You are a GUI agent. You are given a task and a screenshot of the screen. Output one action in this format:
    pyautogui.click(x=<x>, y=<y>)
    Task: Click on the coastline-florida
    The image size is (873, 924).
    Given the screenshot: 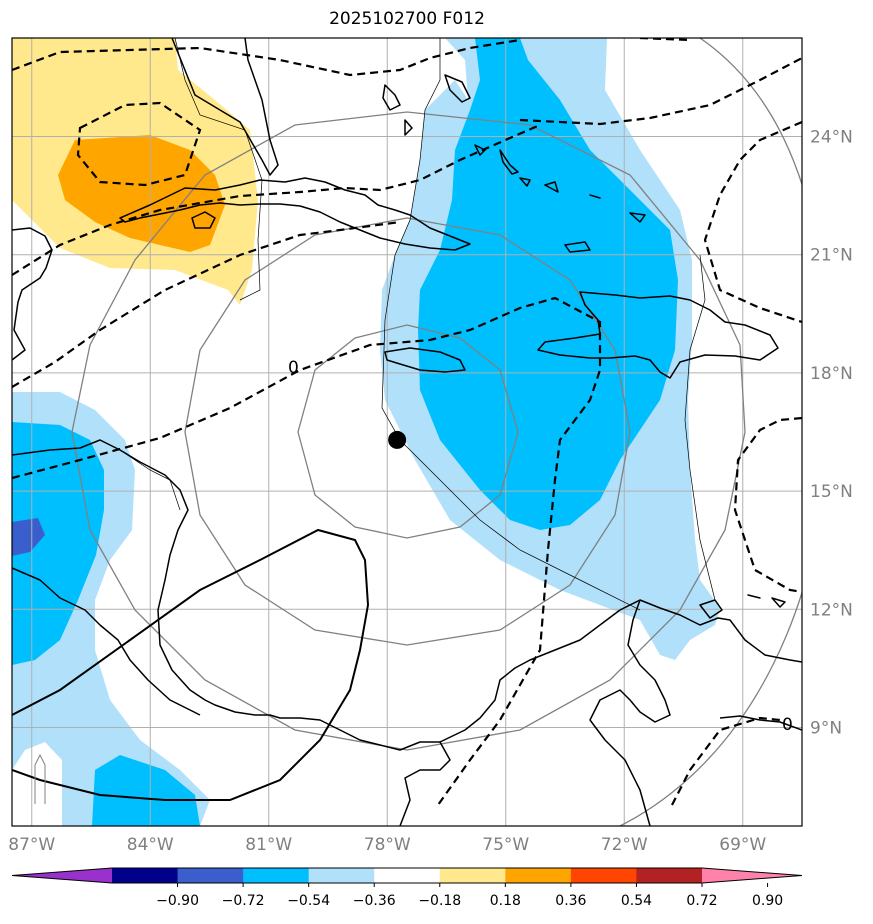 What is the action you would take?
    pyautogui.click(x=225, y=107)
    